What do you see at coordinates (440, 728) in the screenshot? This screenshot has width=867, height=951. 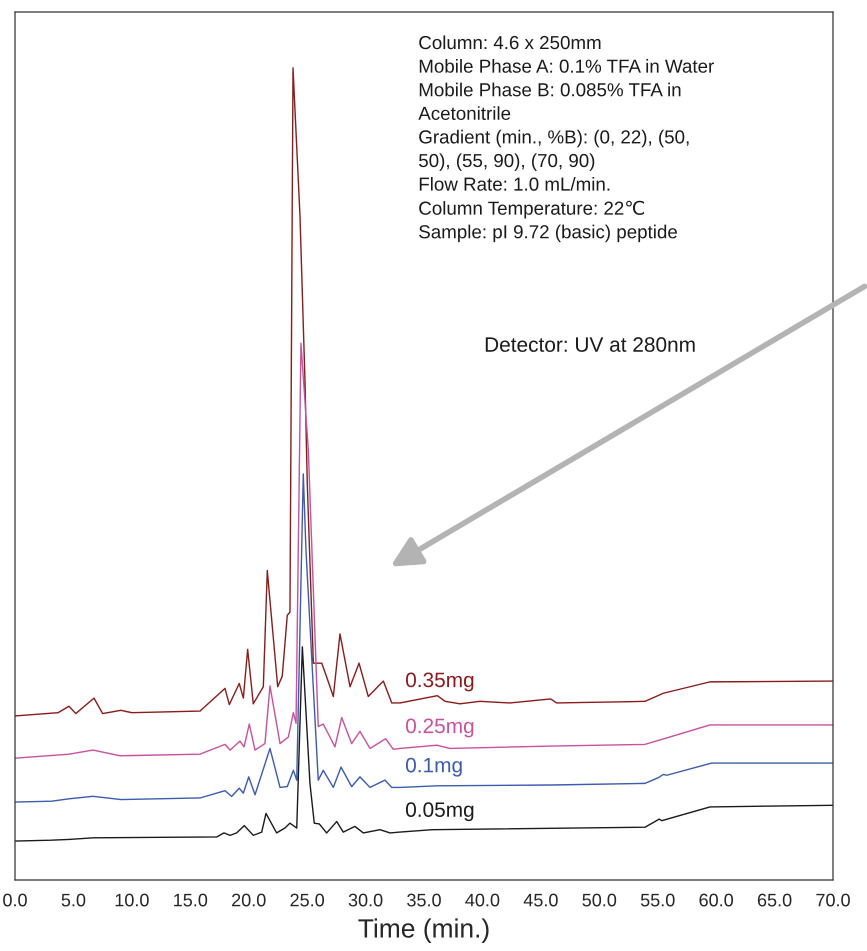 I see `series-label: 0.25mg` at bounding box center [440, 728].